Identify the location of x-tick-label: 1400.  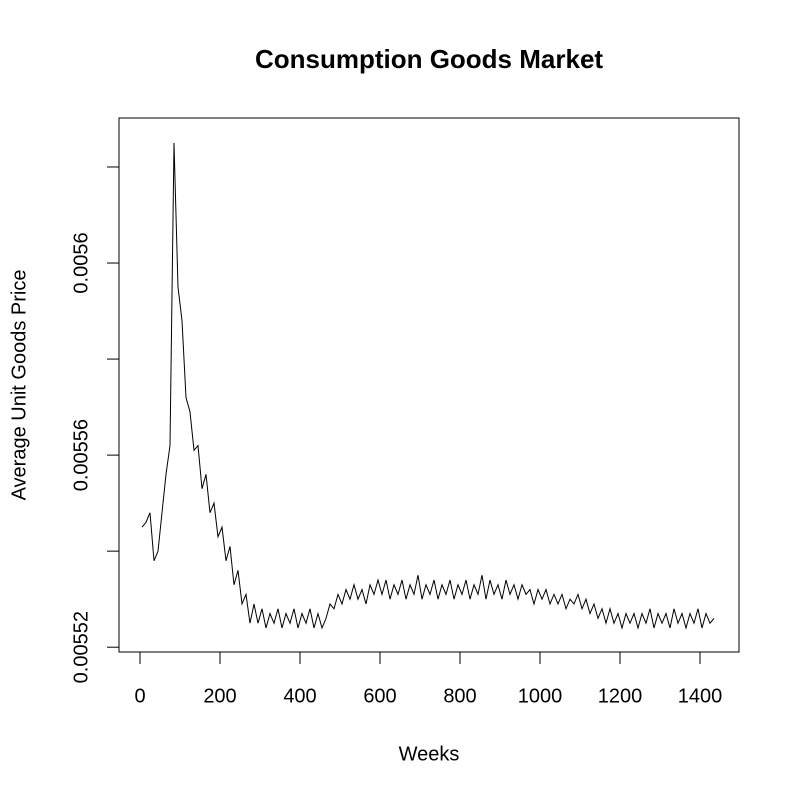
(700, 696).